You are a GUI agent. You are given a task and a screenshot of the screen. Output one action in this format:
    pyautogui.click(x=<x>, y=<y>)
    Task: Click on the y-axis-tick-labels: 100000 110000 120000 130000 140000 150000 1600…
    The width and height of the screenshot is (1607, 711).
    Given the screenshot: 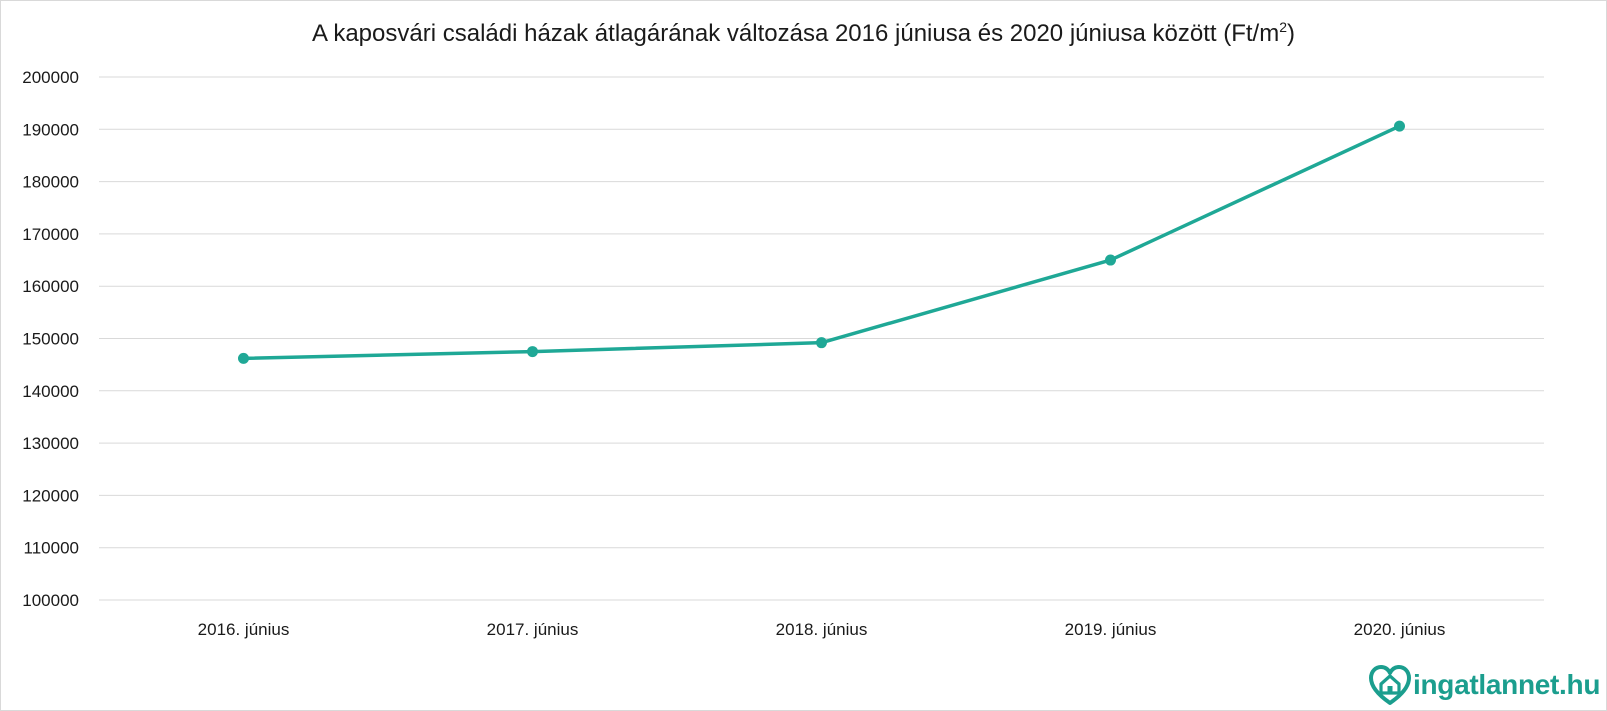 What is the action you would take?
    pyautogui.click(x=50, y=339)
    